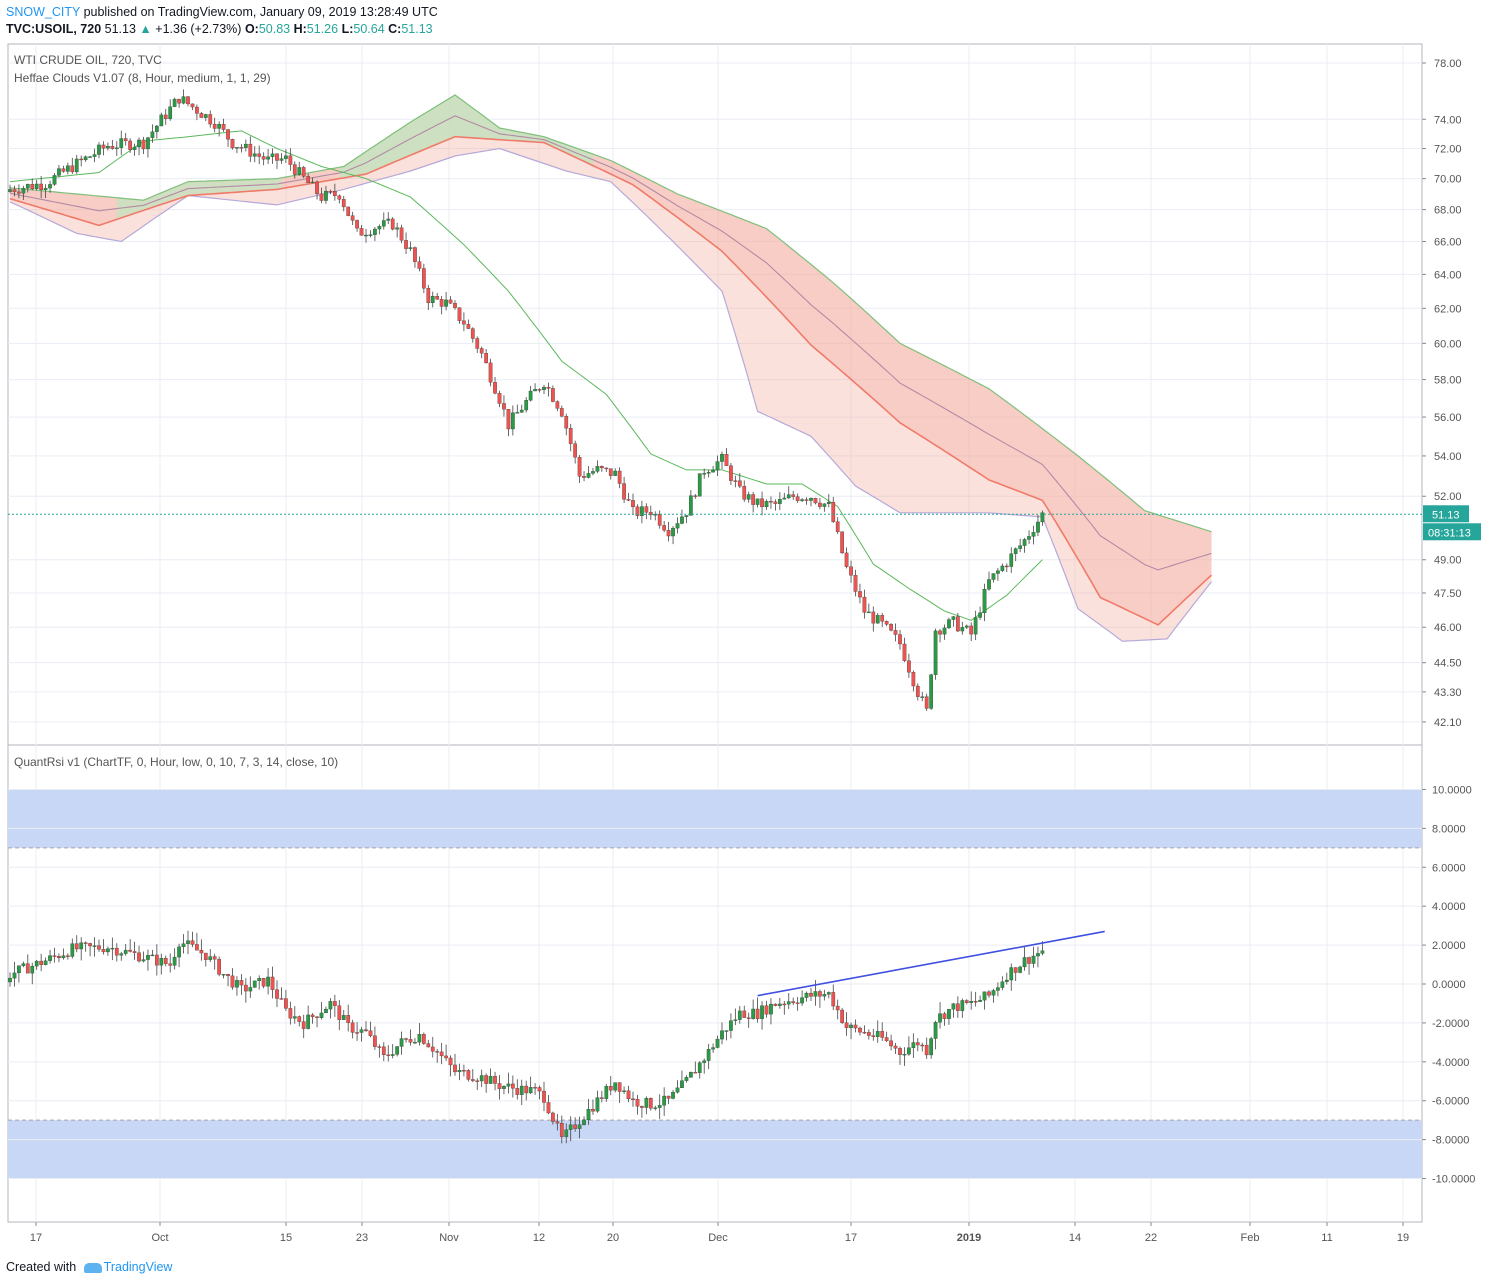  I want to click on rsi-axis-label: -6.0000, so click(1450, 1102).